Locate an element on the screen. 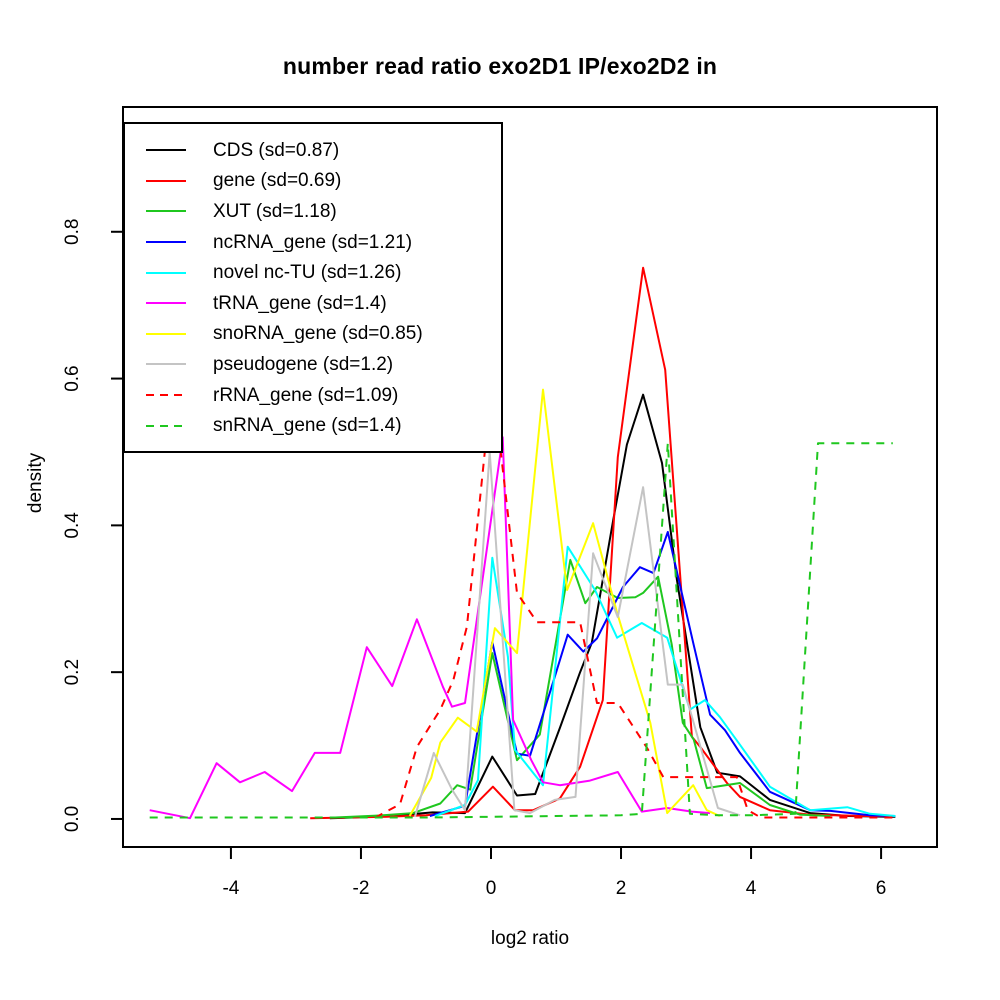 This screenshot has width=1000, height=1000. legend-item-gene: gene (sd=0.69) is located at coordinates (313, 181).